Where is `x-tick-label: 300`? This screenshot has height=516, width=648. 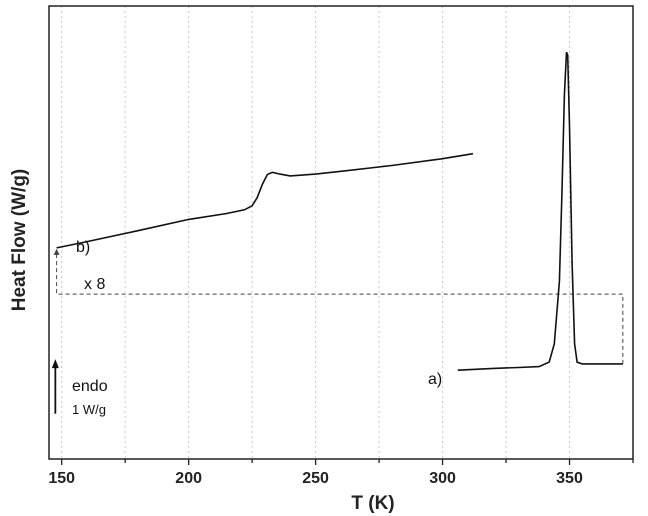
x-tick-label: 300 is located at coordinates (442, 478).